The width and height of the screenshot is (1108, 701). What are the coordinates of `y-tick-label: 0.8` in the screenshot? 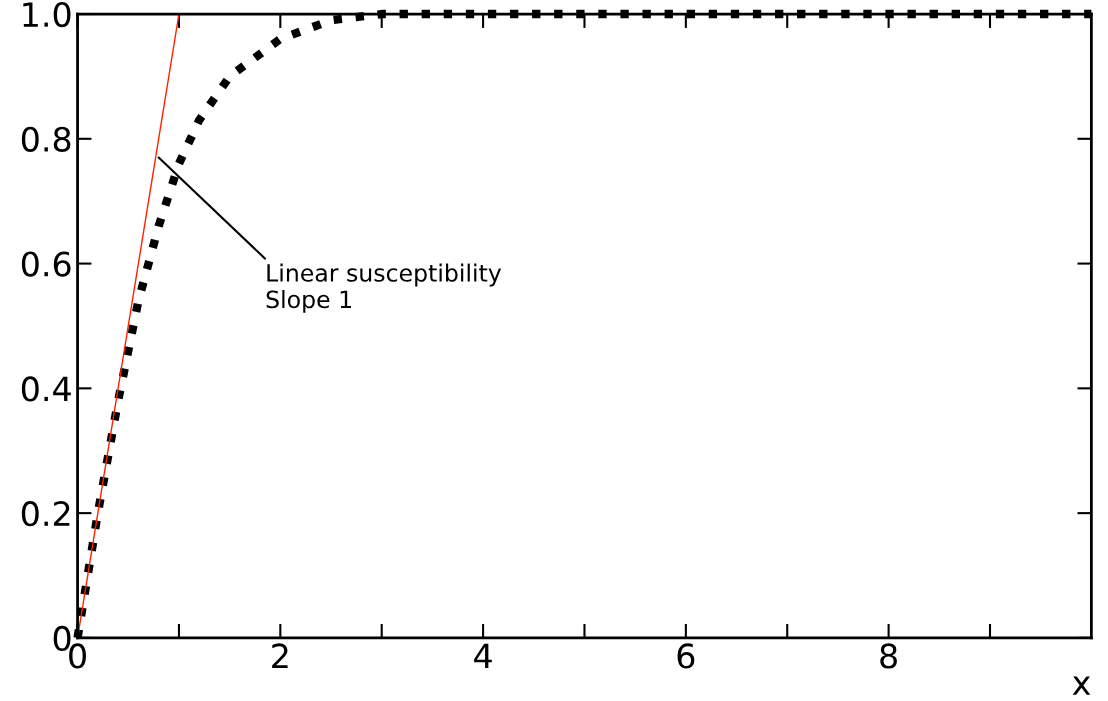 It's located at (46, 139).